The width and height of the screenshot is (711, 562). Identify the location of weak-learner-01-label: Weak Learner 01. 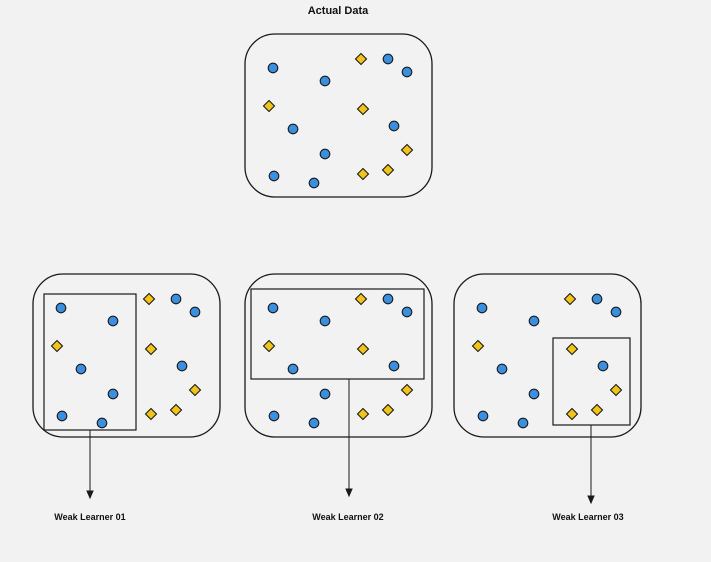
(89, 517).